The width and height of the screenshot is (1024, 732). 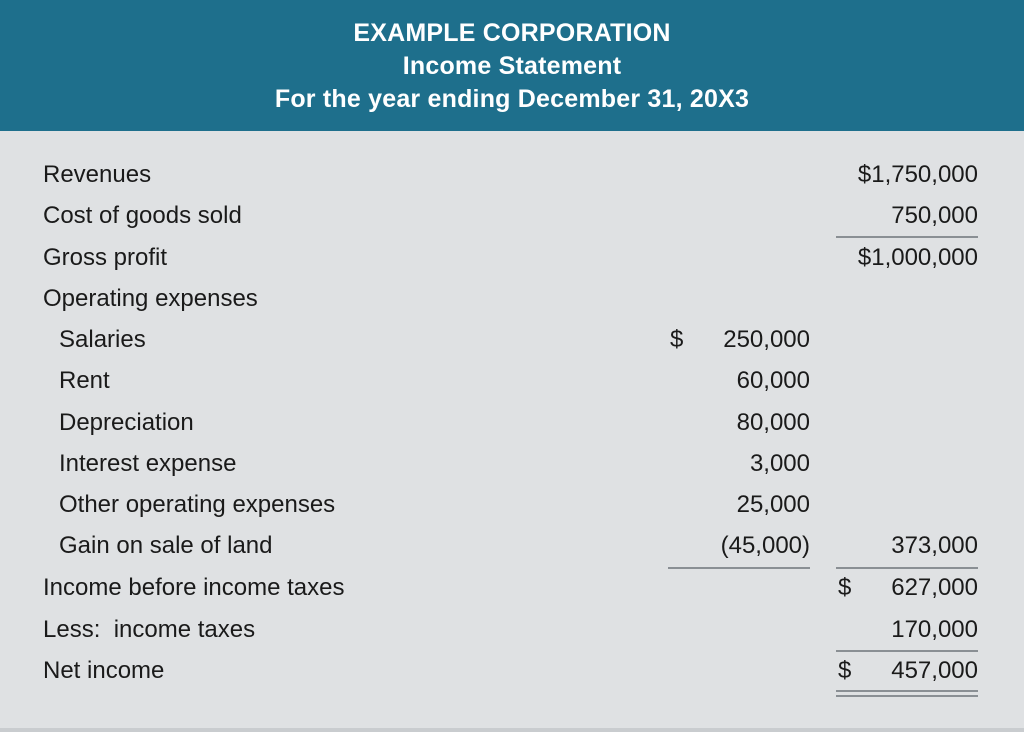 I want to click on line-total: 750,000, so click(x=934, y=215).